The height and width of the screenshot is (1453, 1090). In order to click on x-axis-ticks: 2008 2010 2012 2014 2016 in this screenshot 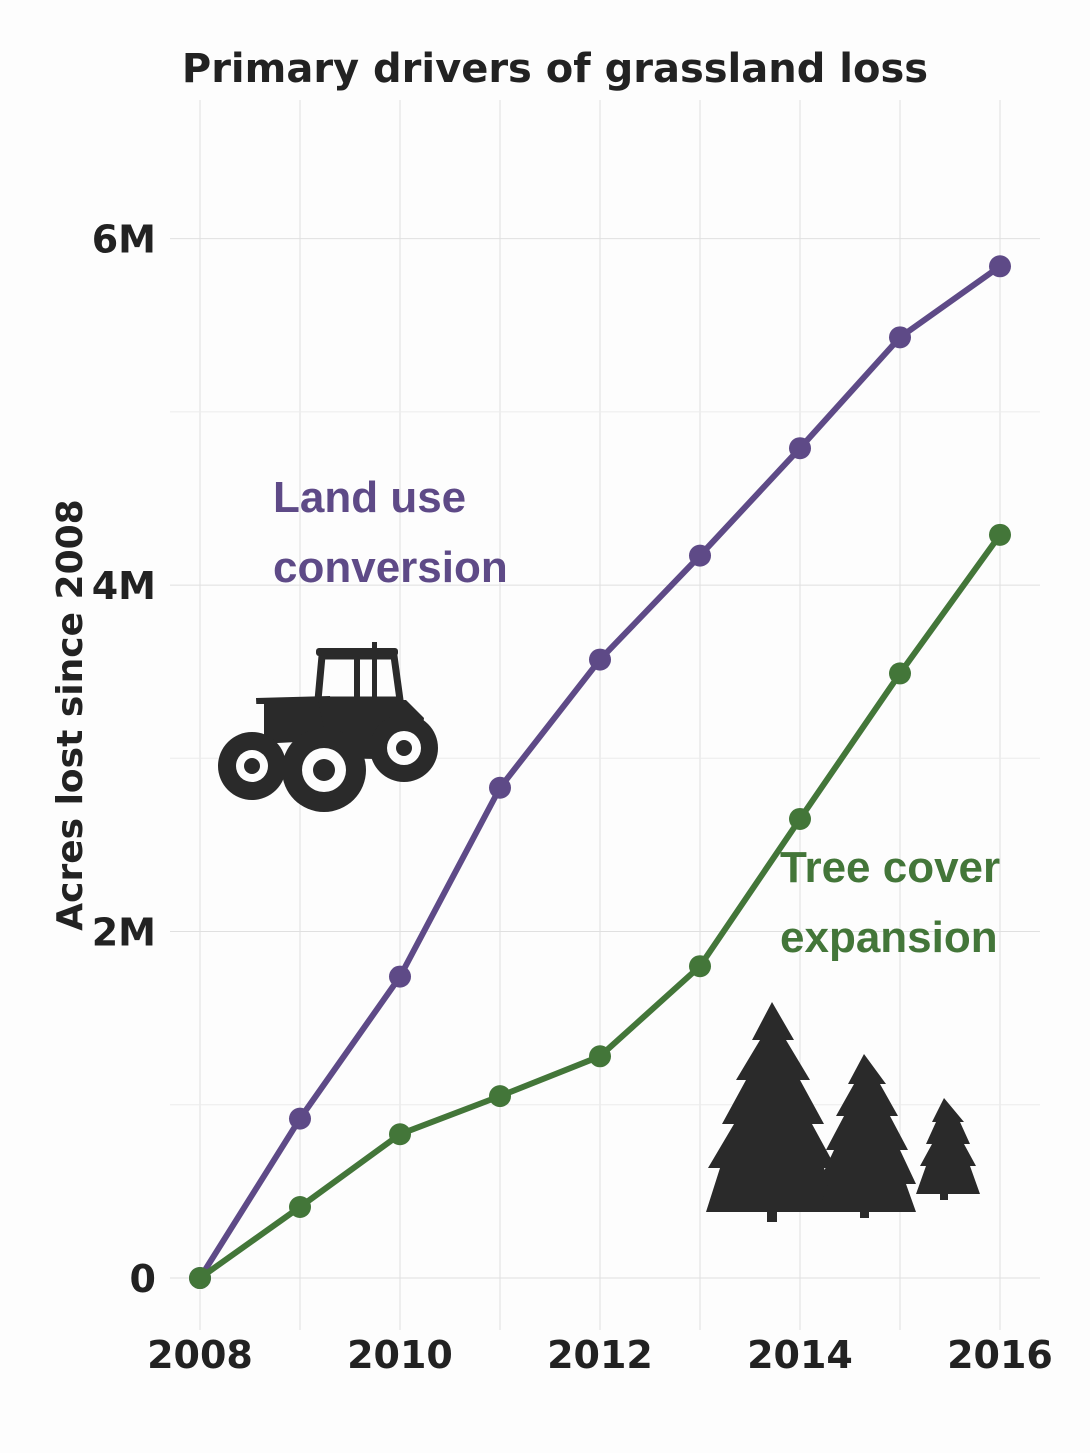, I will do `click(600, 1355)`.